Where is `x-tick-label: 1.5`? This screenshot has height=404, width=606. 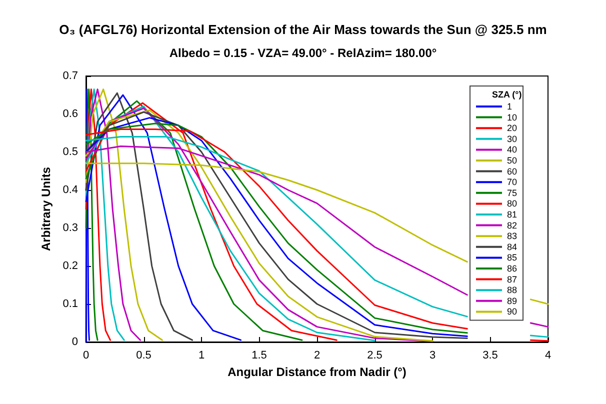
x-tick-label: 1.5 is located at coordinates (259, 356).